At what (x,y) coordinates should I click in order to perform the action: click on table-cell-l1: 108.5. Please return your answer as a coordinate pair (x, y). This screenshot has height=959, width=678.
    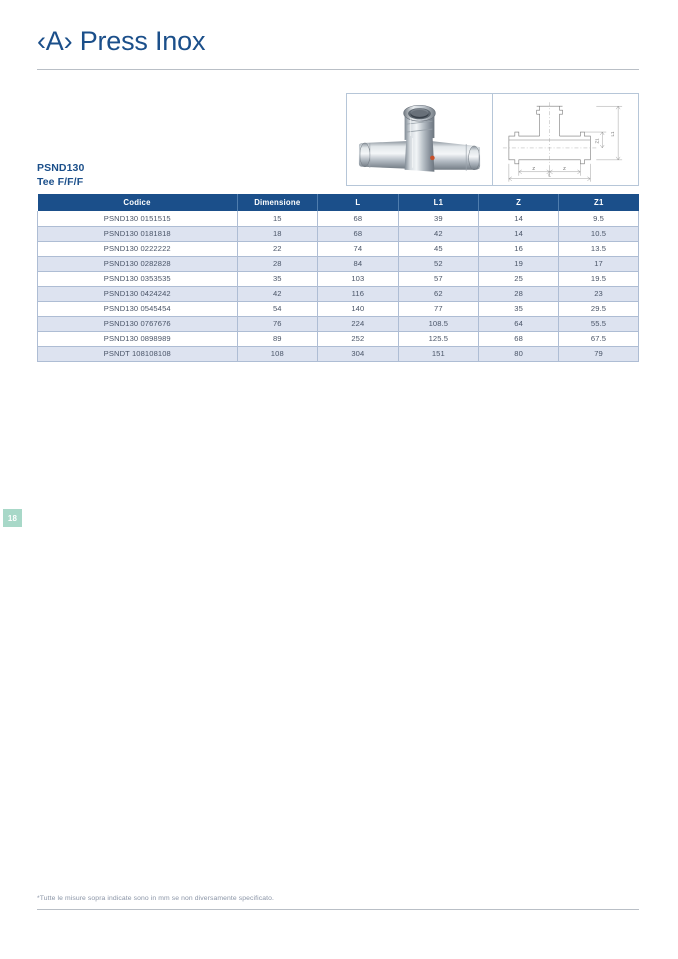
    Looking at the image, I should click on (439, 324).